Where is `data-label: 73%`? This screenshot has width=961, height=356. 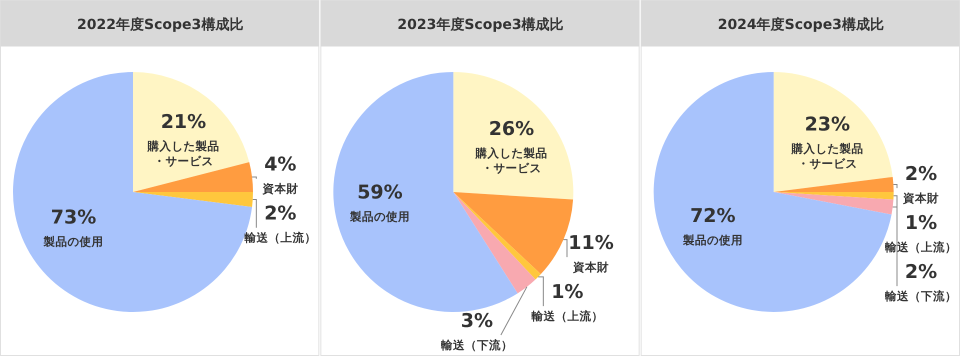 data-label: 73% is located at coordinates (73, 217).